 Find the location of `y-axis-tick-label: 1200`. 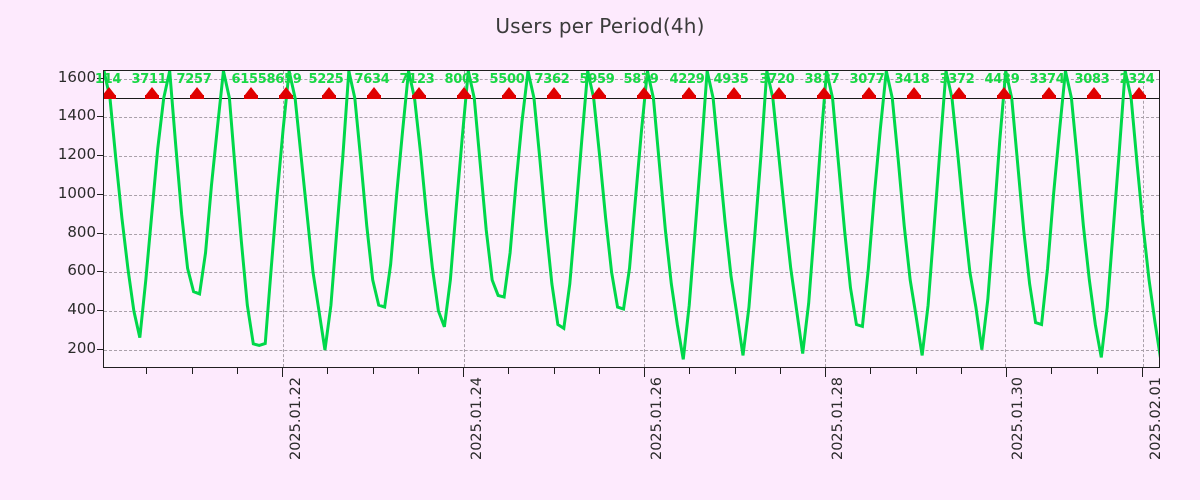

y-axis-tick-label: 1200 is located at coordinates (76, 154).